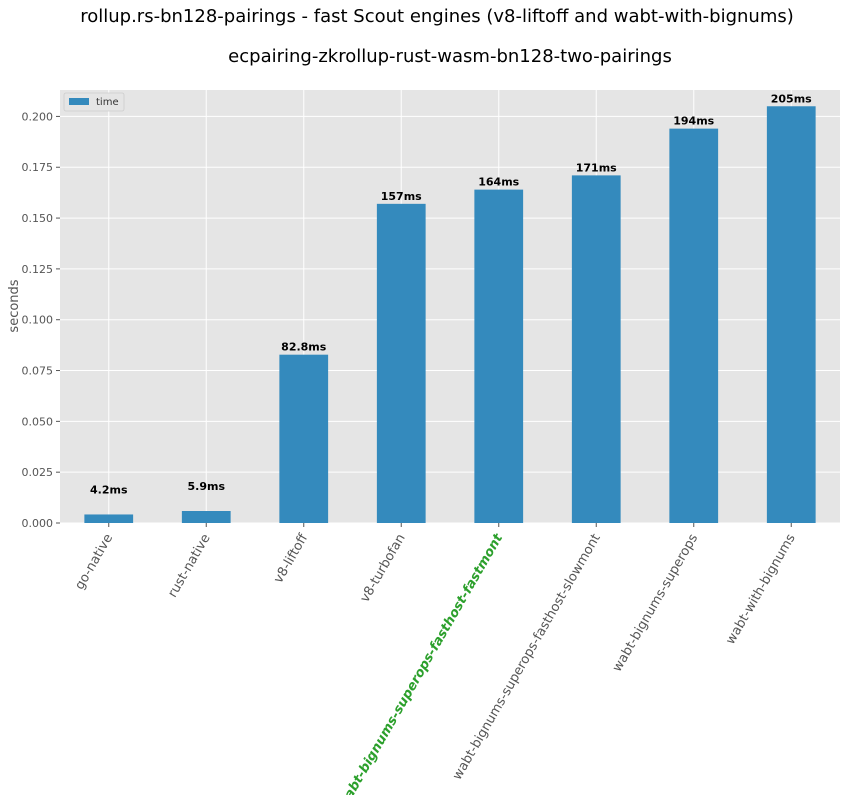 This screenshot has width=848, height=795. I want to click on bar-value-label: 164ms, so click(498, 182).